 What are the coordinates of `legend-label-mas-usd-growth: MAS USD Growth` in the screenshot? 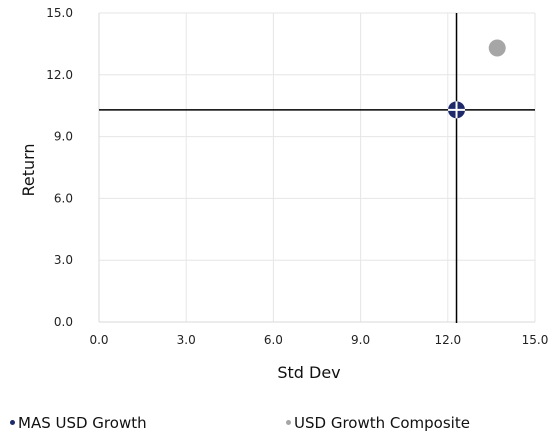 It's located at (82, 423).